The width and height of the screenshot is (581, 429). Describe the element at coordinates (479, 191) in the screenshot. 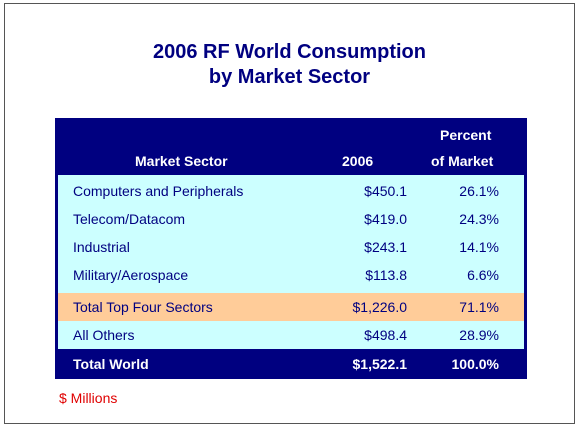

I see `row-percent: 26.1%` at that location.